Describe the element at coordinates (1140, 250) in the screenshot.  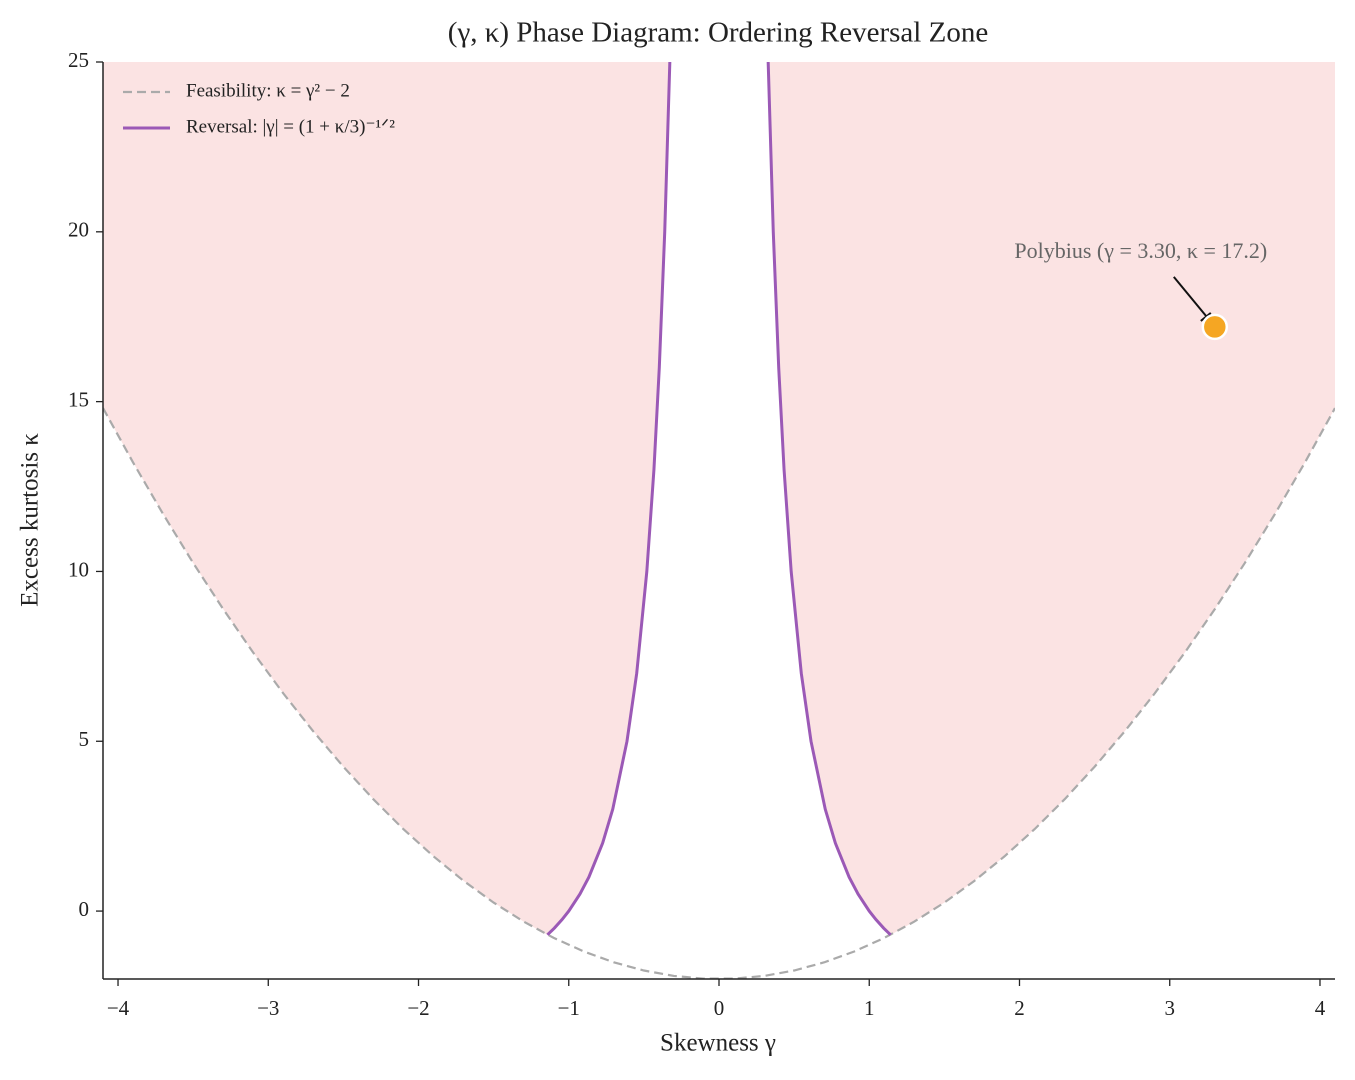
I see `annotation: Polybius (γ = 3.30, κ = 17.2)` at that location.